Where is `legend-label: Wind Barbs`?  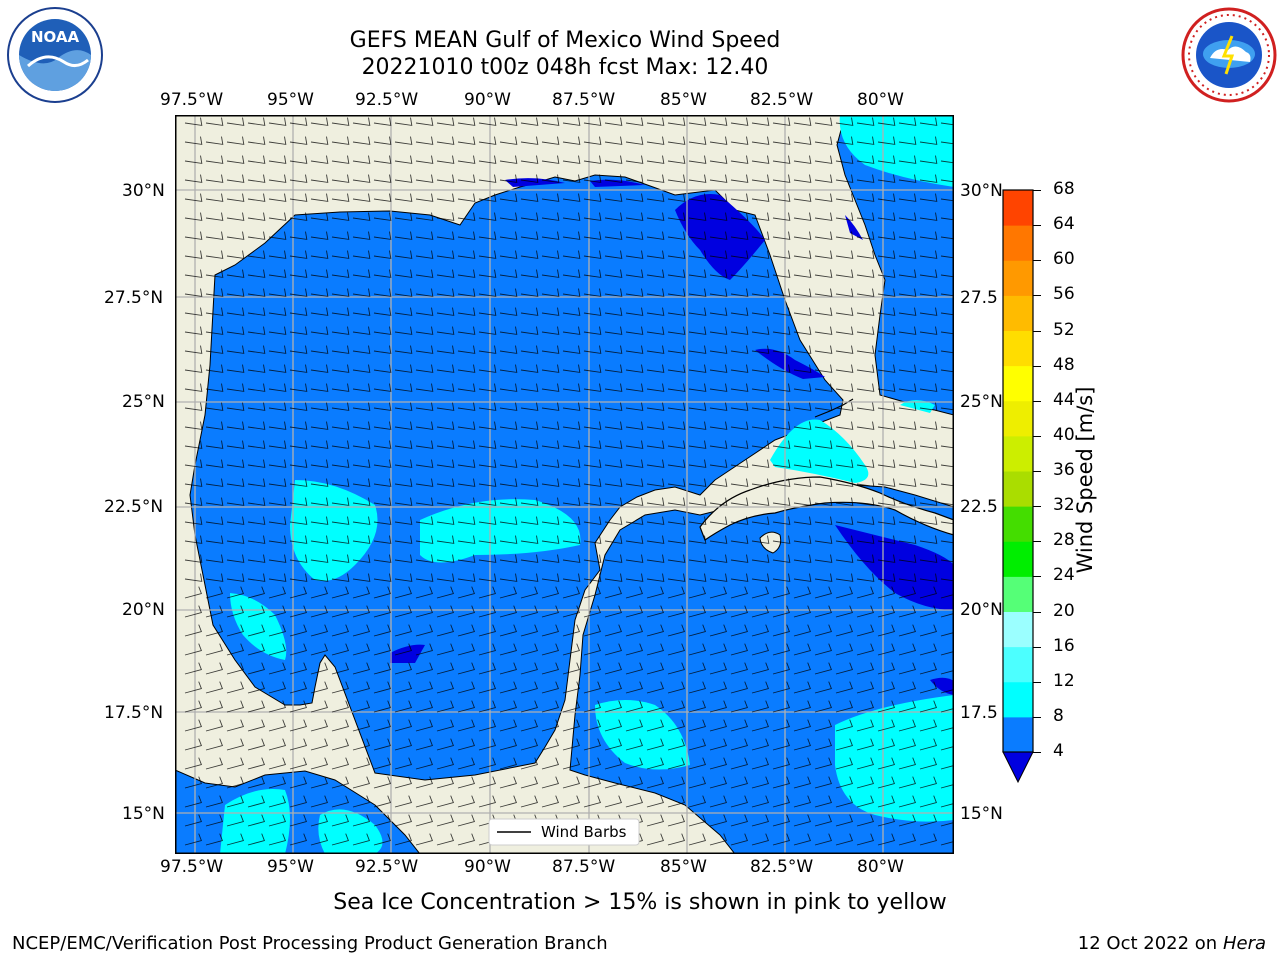 legend-label: Wind Barbs is located at coordinates (584, 832).